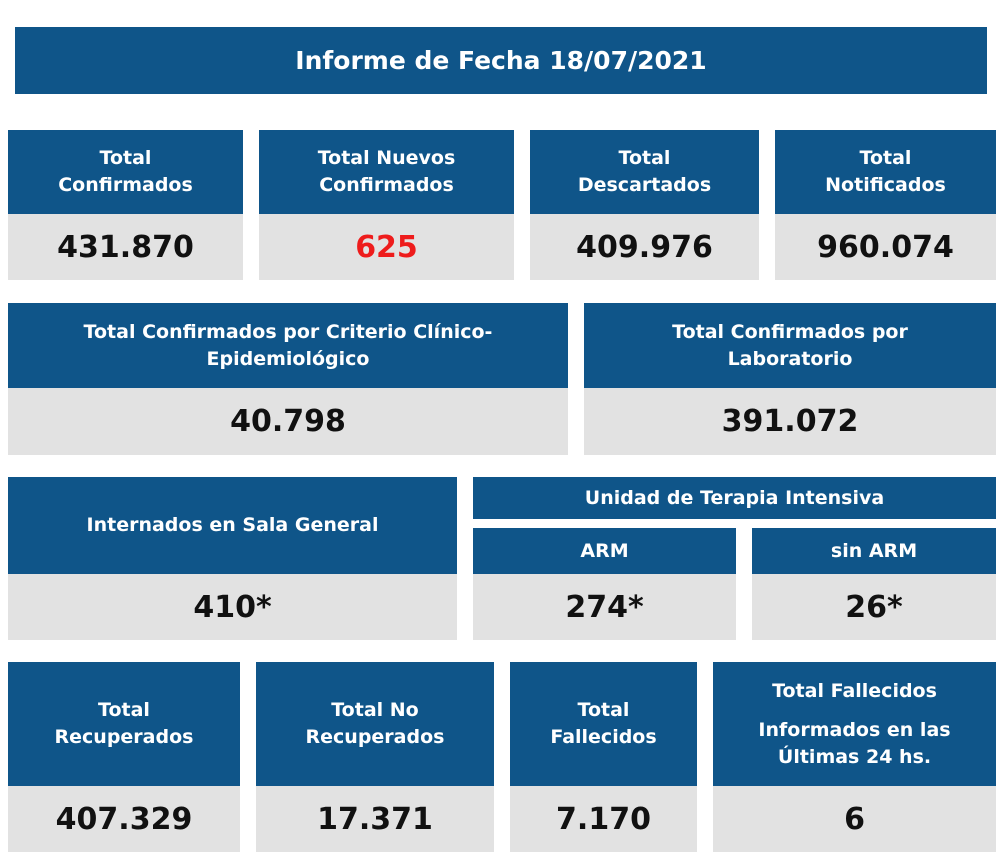  I want to click on total-no-recuperados-label: Total No Recuperados, so click(375, 724).